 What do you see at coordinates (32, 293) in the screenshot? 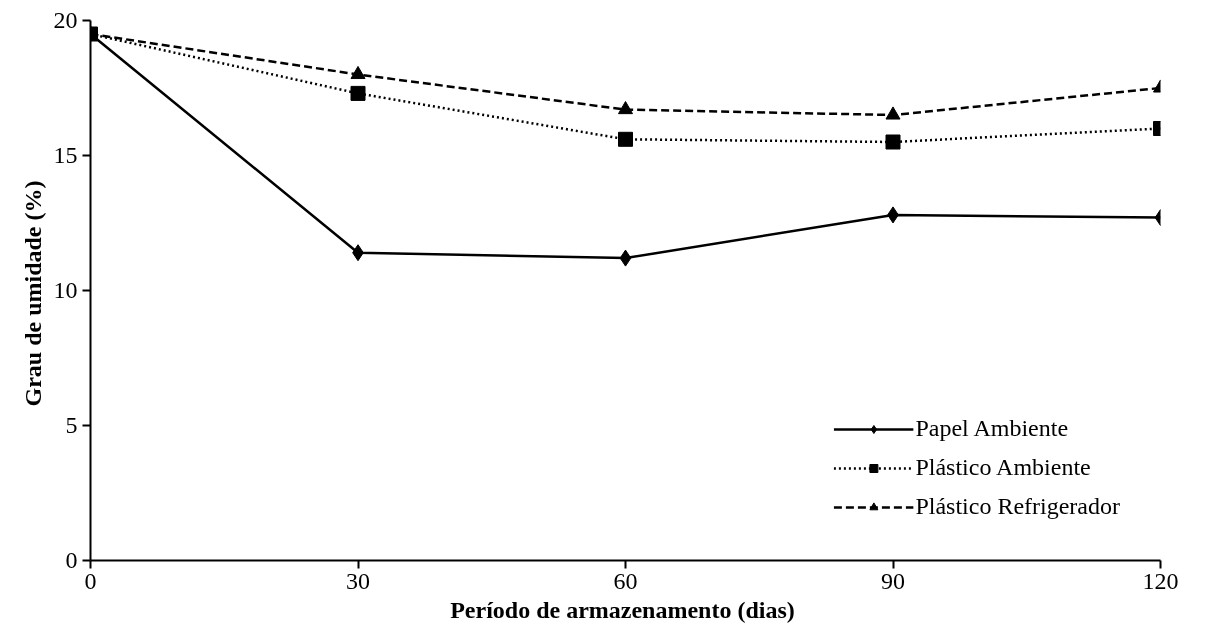
I see `y-axis-title: Grau de umidade (%)` at bounding box center [32, 293].